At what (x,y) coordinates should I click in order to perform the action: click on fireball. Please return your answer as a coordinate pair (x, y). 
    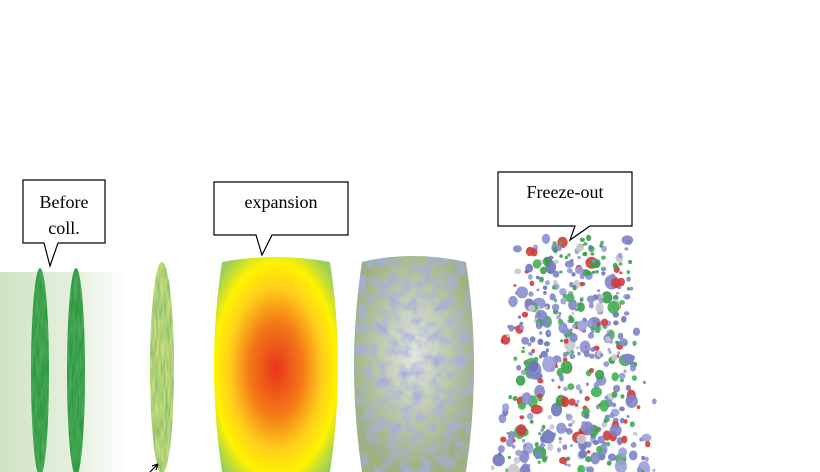
    Looking at the image, I should click on (276, 364).